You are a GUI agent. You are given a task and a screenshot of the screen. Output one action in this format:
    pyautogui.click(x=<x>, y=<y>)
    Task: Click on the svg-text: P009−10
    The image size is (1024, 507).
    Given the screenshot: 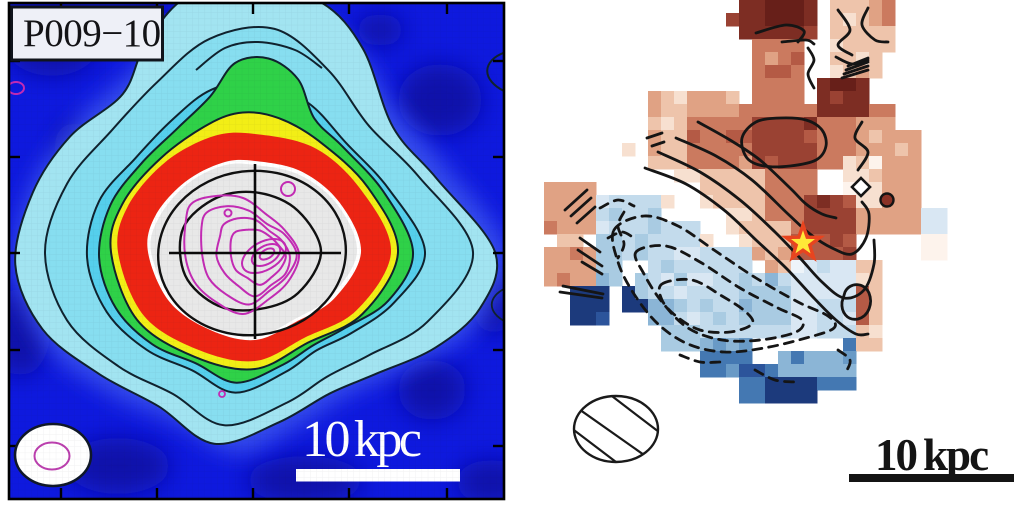 What is the action you would take?
    pyautogui.click(x=92, y=33)
    